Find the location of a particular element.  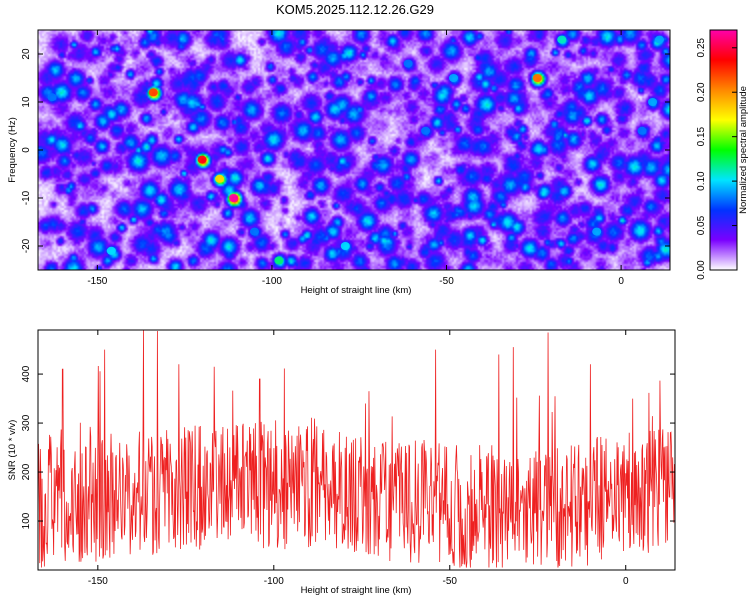

colorbar-tick-label: 0.10 is located at coordinates (701, 181).